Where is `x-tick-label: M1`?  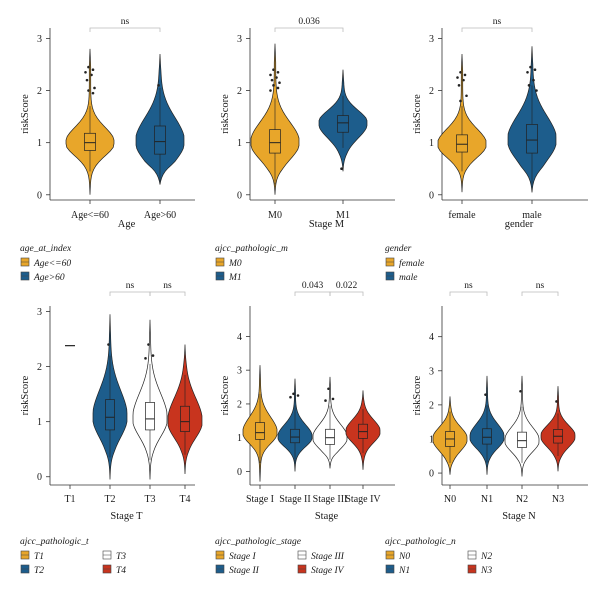
x-tick-label: M1 is located at coordinates (343, 215).